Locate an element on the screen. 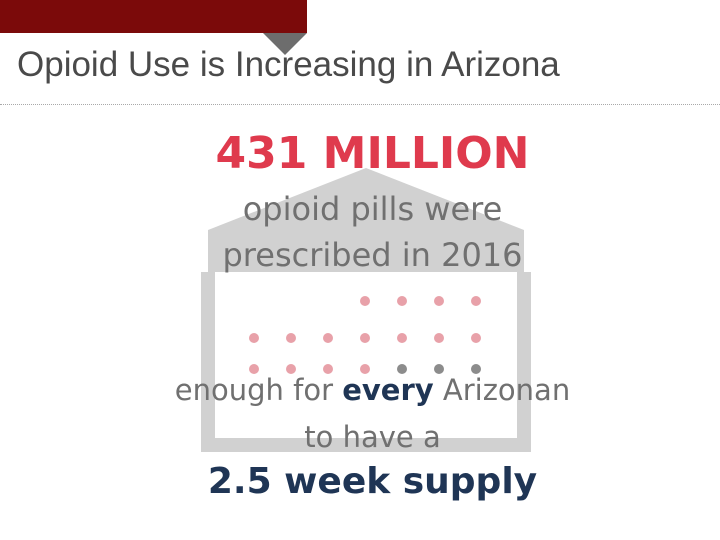 Image resolution: width=720 pixels, height=540 pixels. house-roof-inner is located at coordinates (366, 252).